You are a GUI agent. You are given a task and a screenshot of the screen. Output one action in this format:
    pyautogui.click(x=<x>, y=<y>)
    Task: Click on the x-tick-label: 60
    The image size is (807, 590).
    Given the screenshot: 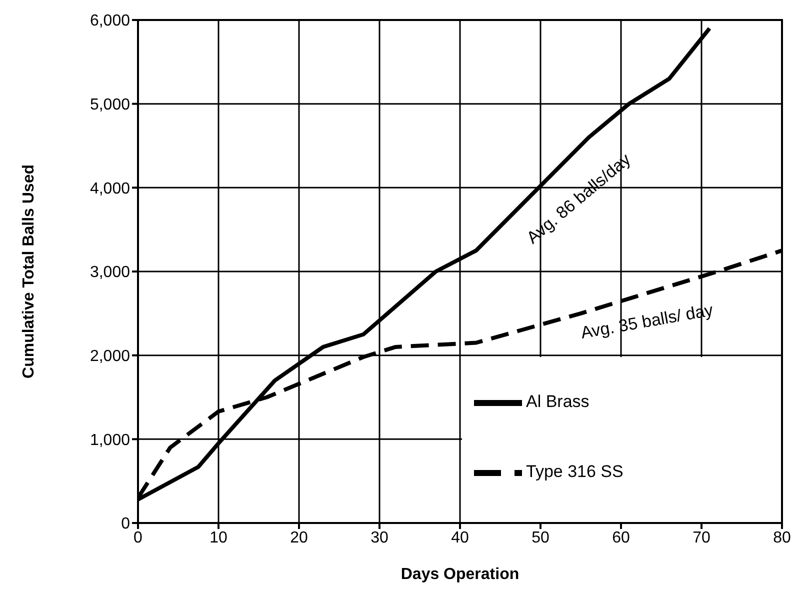 What is the action you would take?
    pyautogui.click(x=621, y=537)
    